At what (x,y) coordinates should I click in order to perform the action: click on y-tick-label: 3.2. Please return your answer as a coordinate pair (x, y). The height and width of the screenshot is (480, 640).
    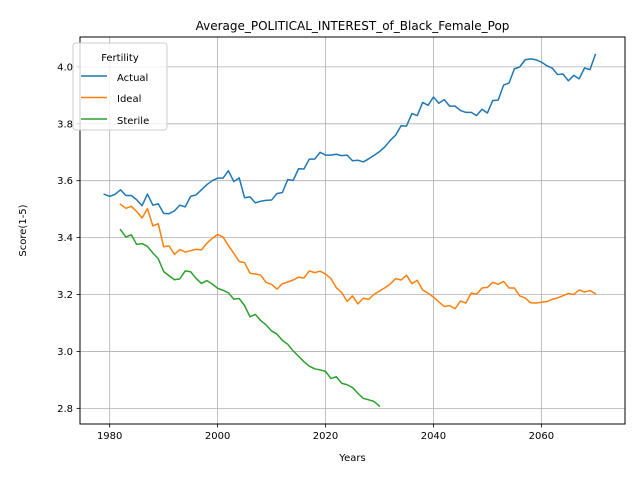
    Looking at the image, I should click on (65, 295).